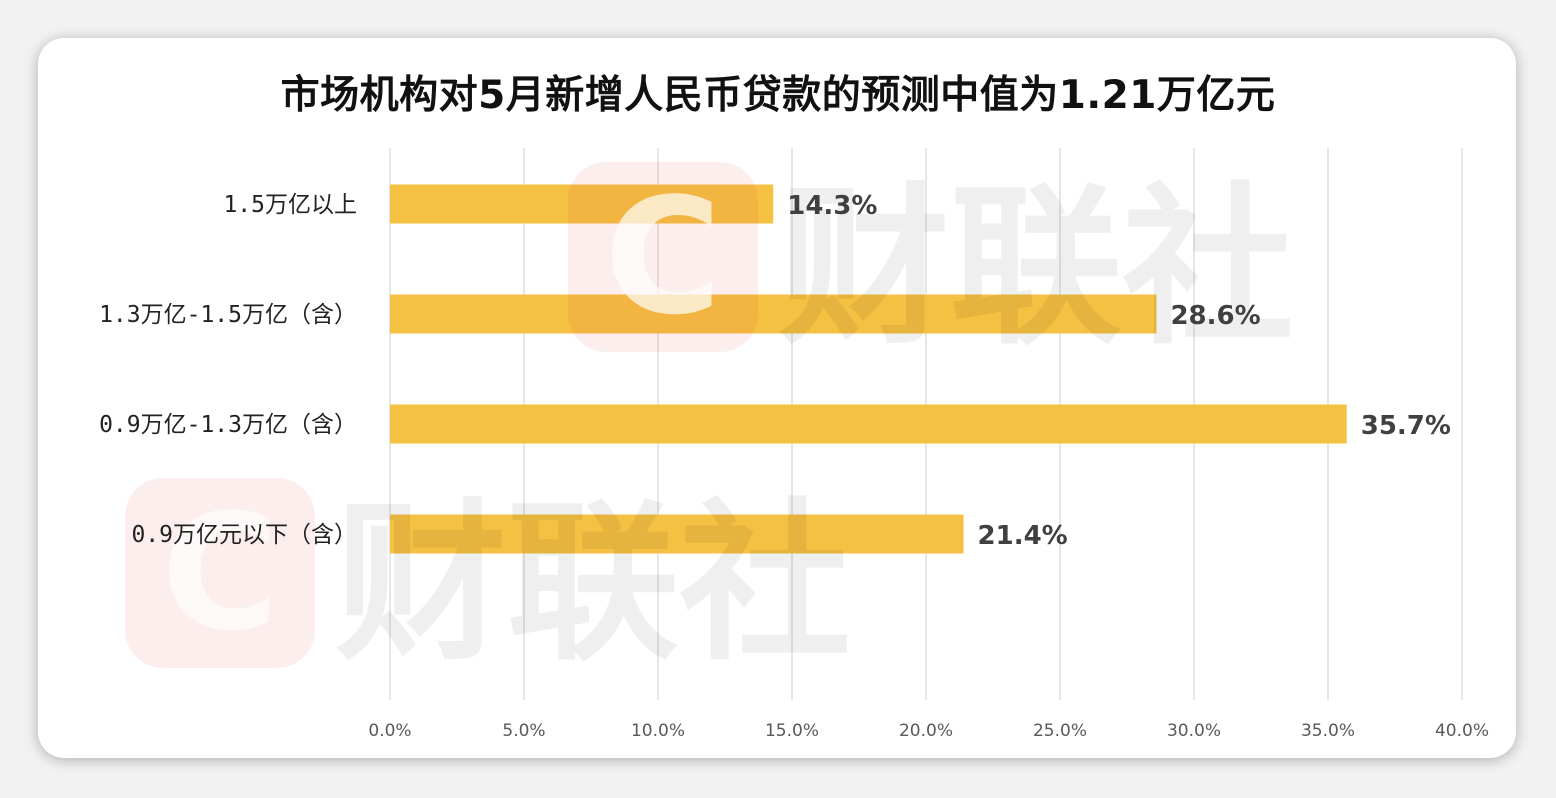 This screenshot has width=1556, height=798. I want to click on x-tick-label: 30.0%, so click(1194, 731).